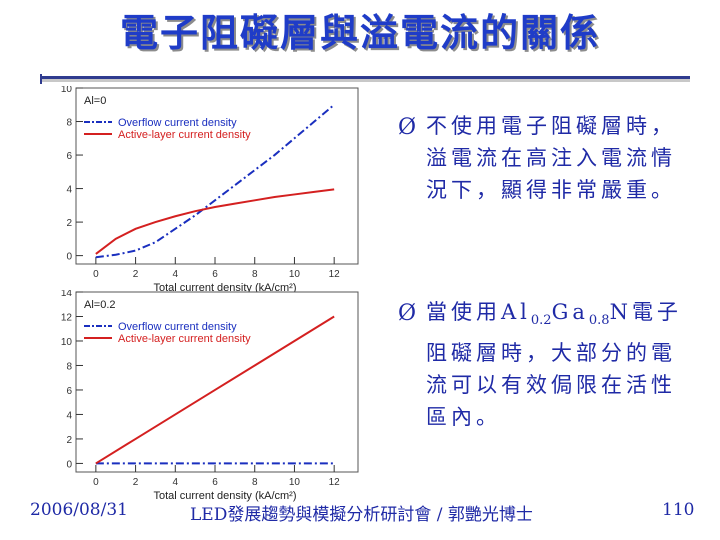 The image size is (720, 540). I want to click on divider-blue-line, so click(365, 77).